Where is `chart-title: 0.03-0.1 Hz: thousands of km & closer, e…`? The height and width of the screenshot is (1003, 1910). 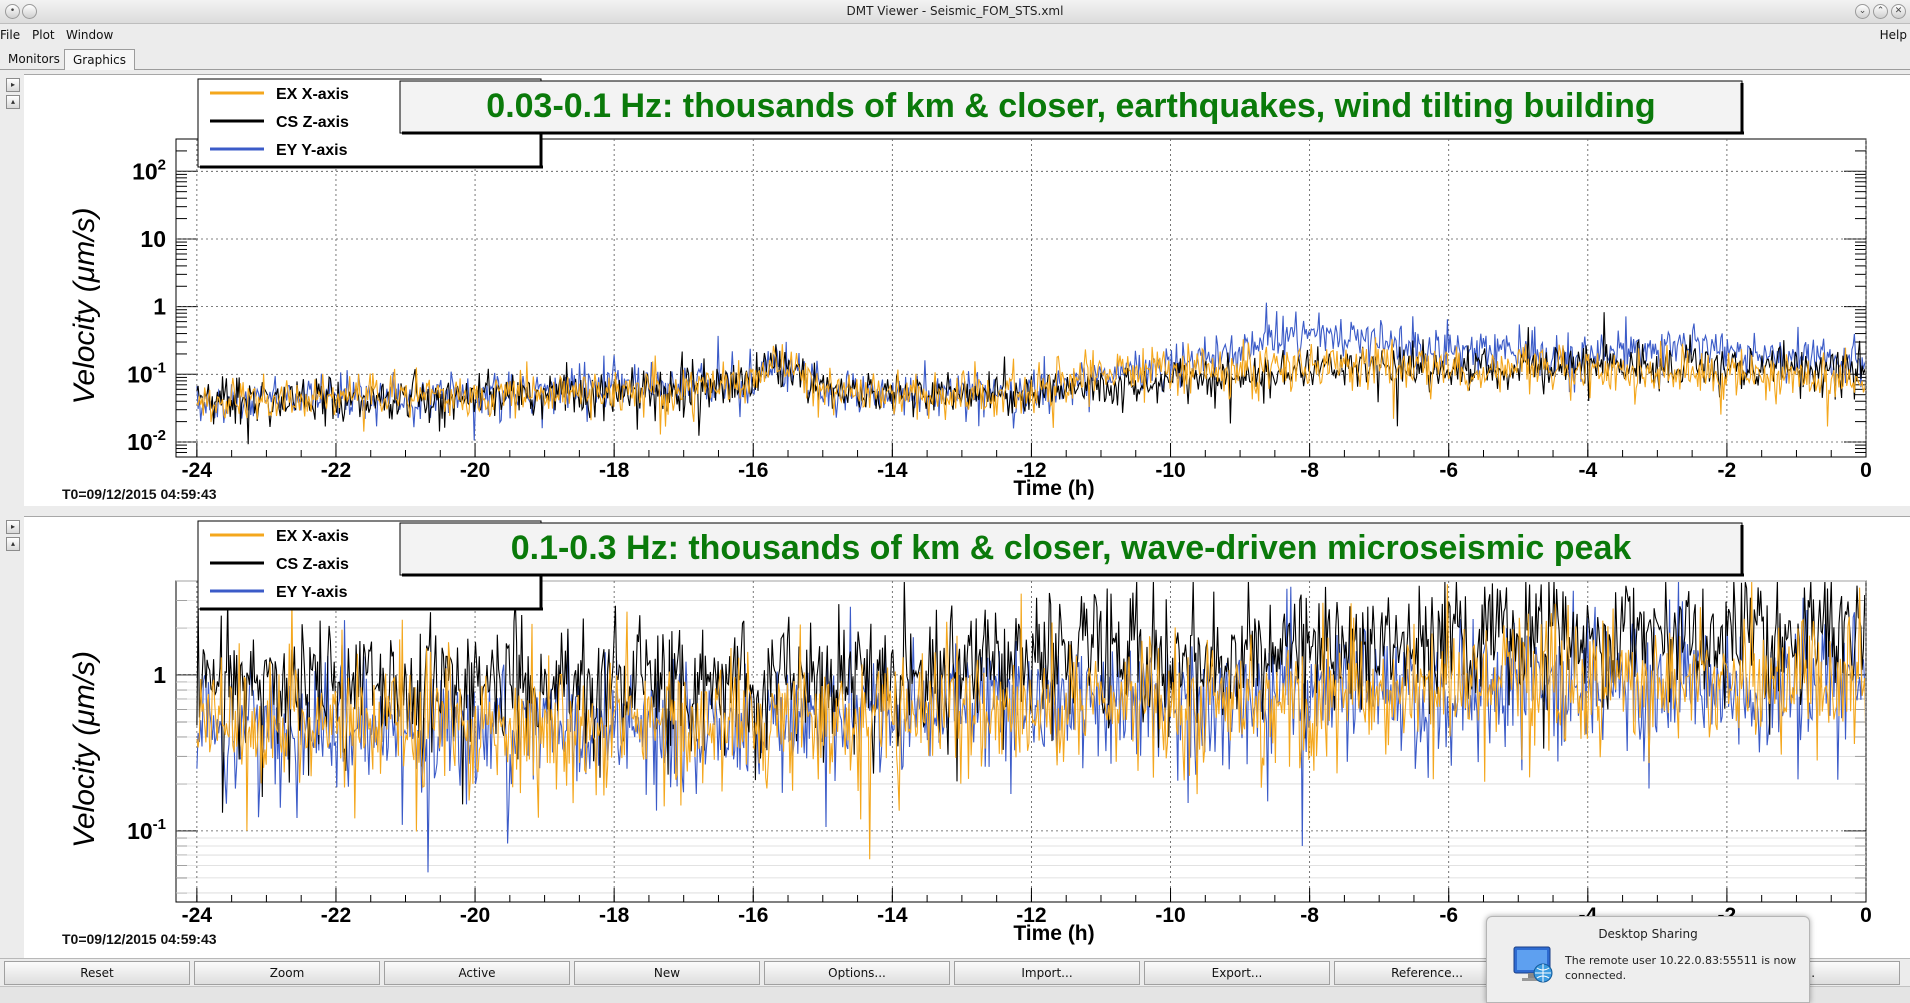
chart-title: 0.03-0.1 Hz: thousands of km & closer, e… is located at coordinates (1070, 106).